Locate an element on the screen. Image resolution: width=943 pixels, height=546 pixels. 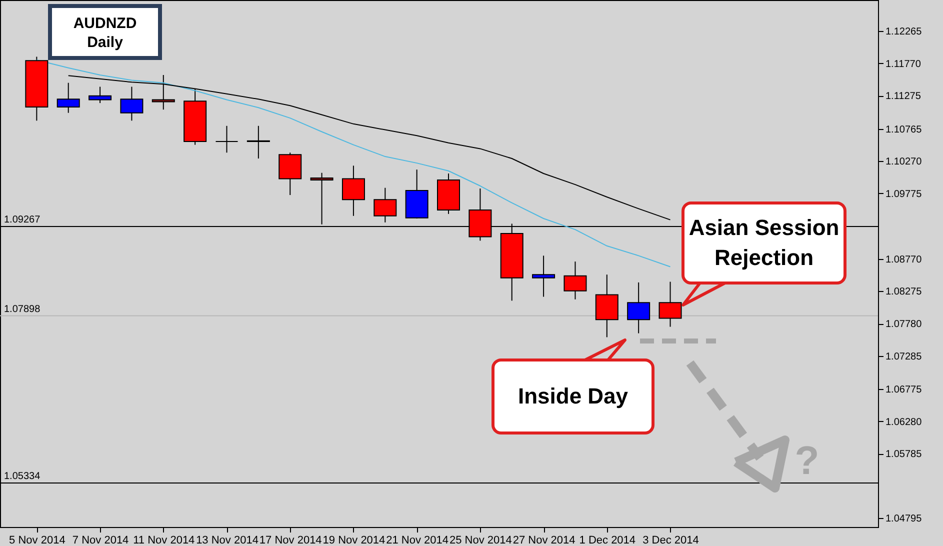
x-tick-label: 19 Nov 2014 is located at coordinates (354, 540).